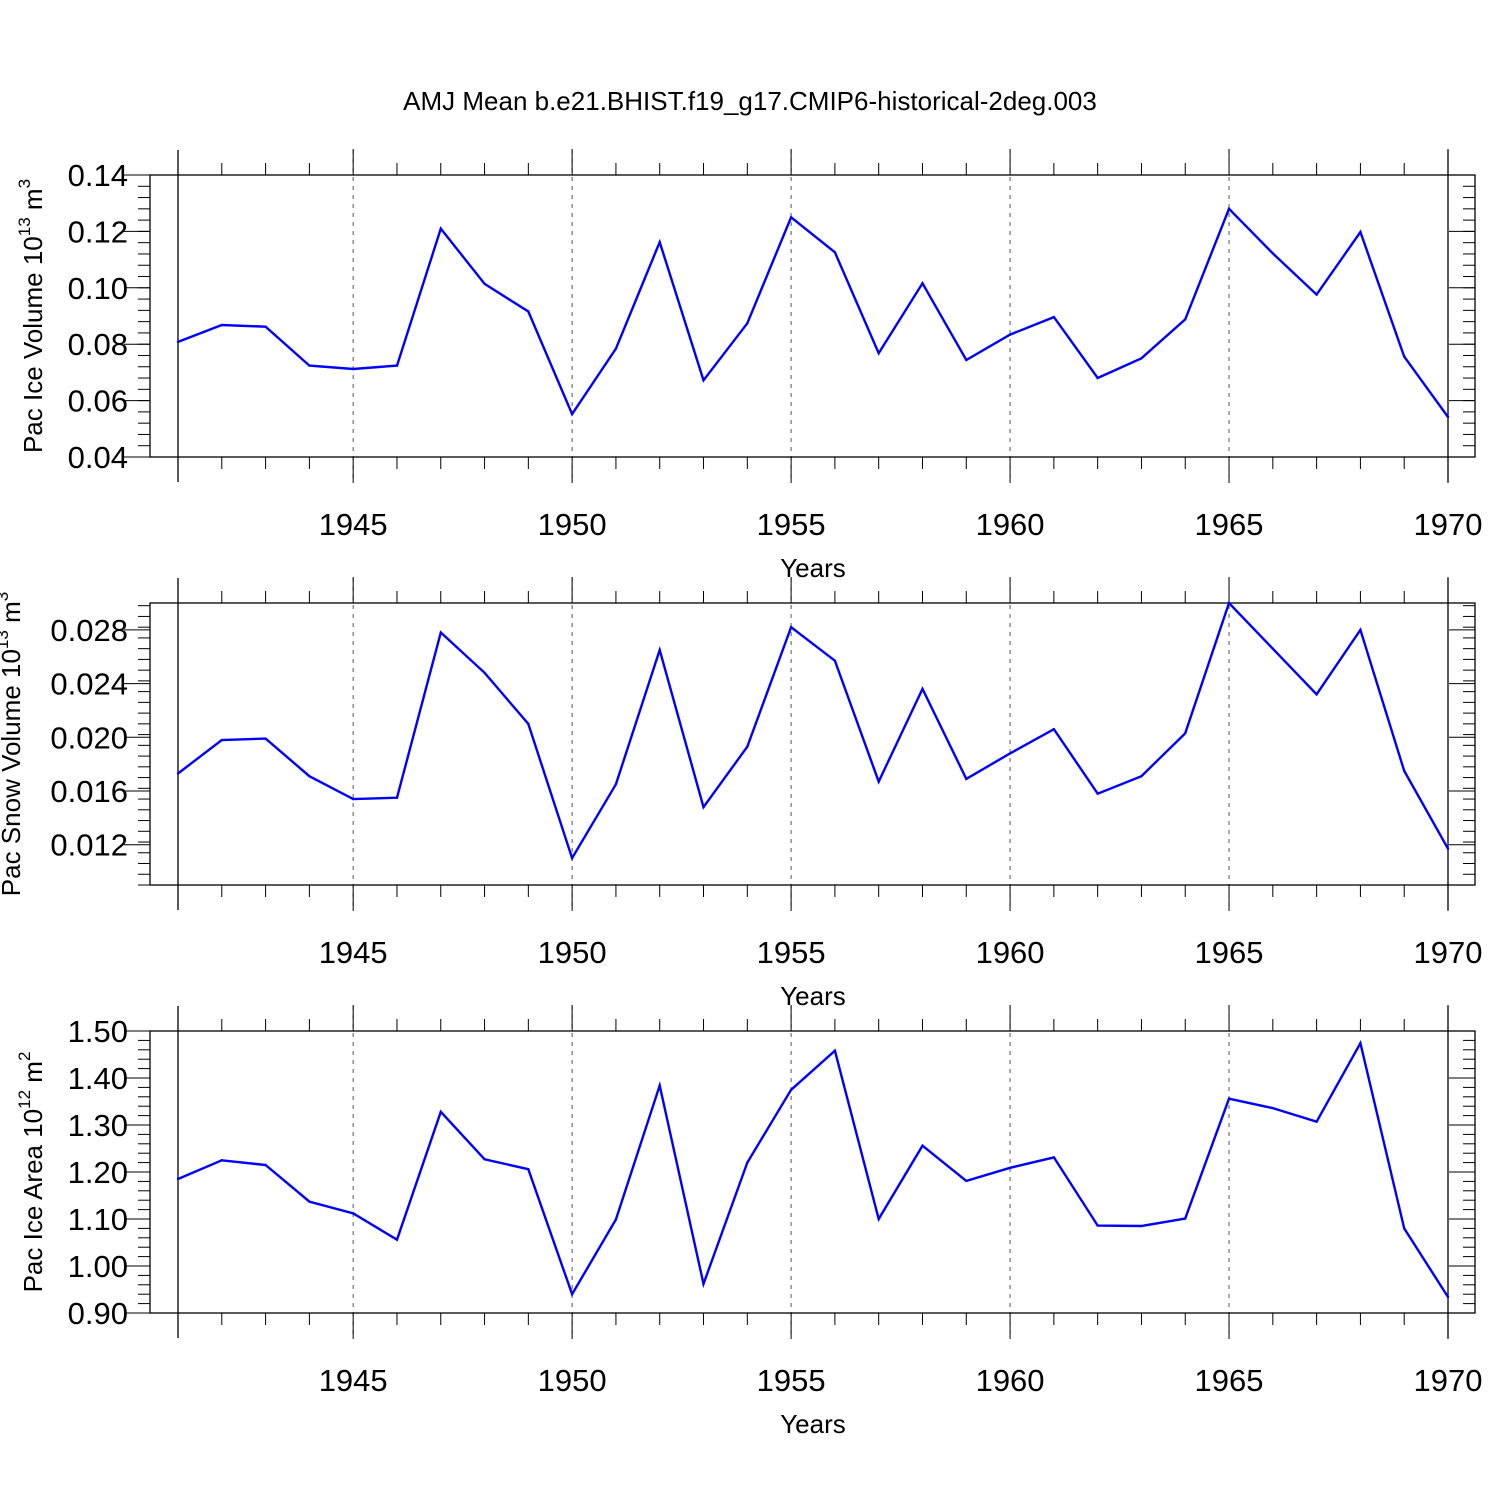 This screenshot has width=1500, height=1500. Describe the element at coordinates (98, 1031) in the screenshot. I see `y-tick-label: 1.50` at that location.